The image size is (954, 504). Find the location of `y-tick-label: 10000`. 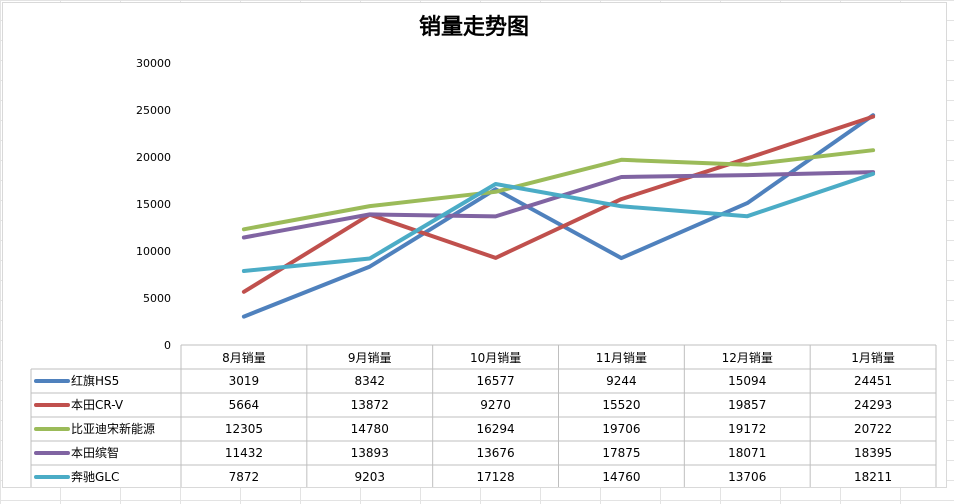

y-tick-label: 10000 is located at coordinates (153, 251).